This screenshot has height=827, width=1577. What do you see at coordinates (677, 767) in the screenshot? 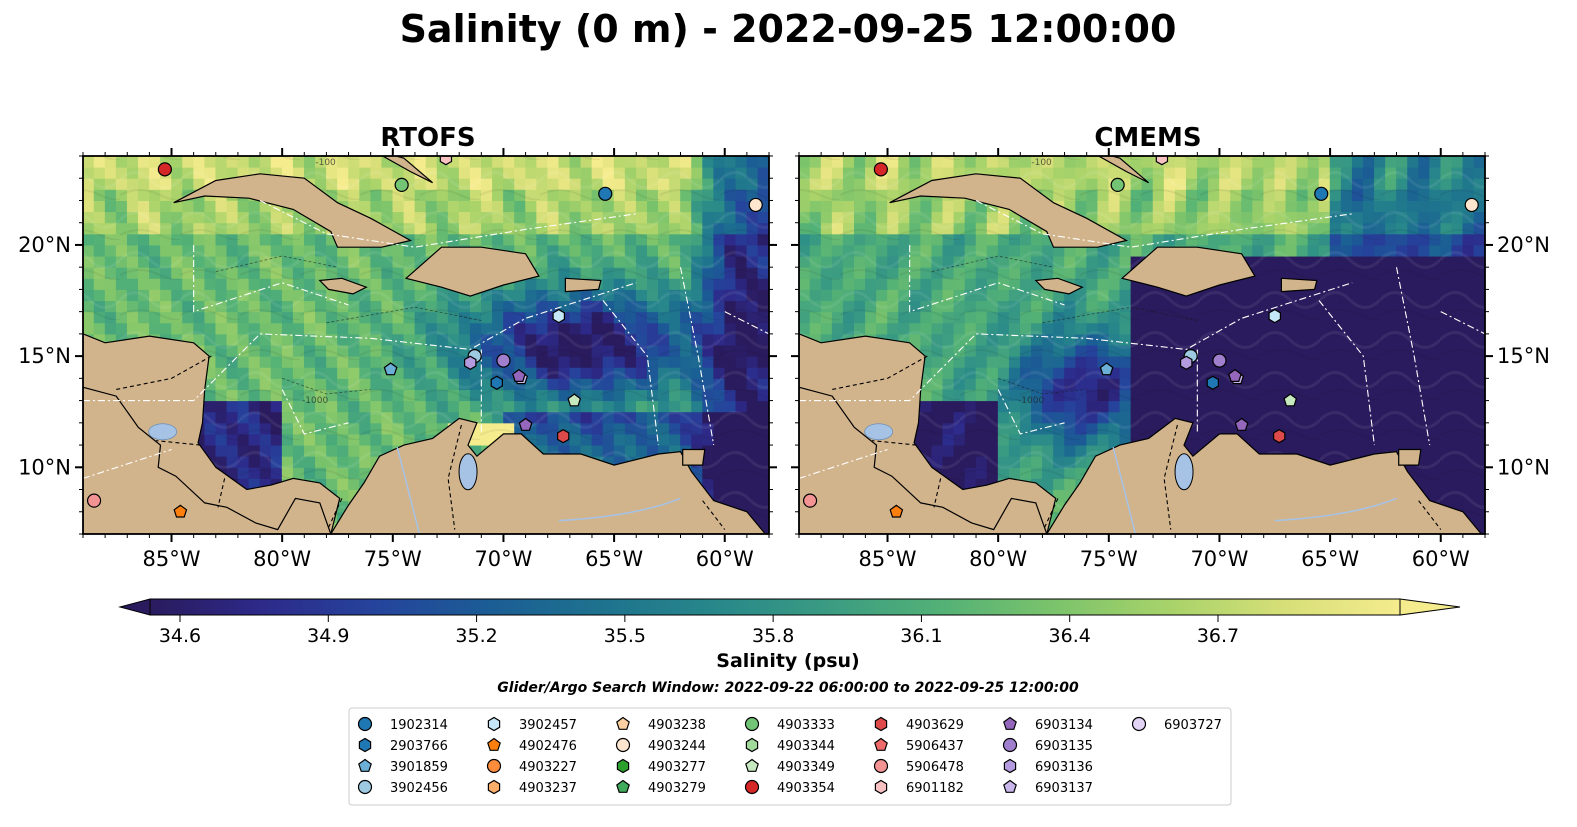
I see `legend-label: 4903277` at bounding box center [677, 767].